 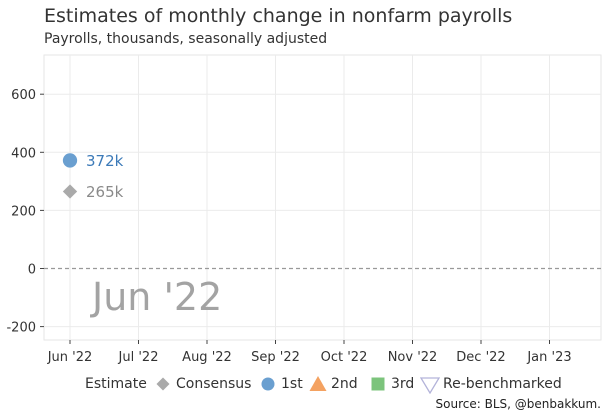 What do you see at coordinates (413, 357) in the screenshot?
I see `x-tick-label: Nov '22` at bounding box center [413, 357].